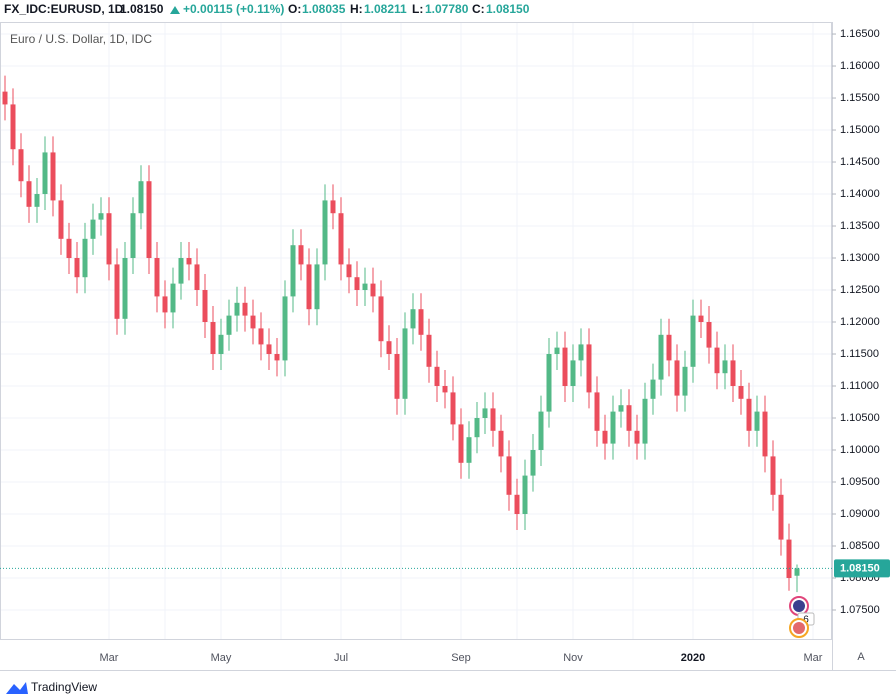 Image resolution: width=896 pixels, height=696 pixels. What do you see at coordinates (324, 9) in the screenshot?
I see `open-value: 1.08035` at bounding box center [324, 9].